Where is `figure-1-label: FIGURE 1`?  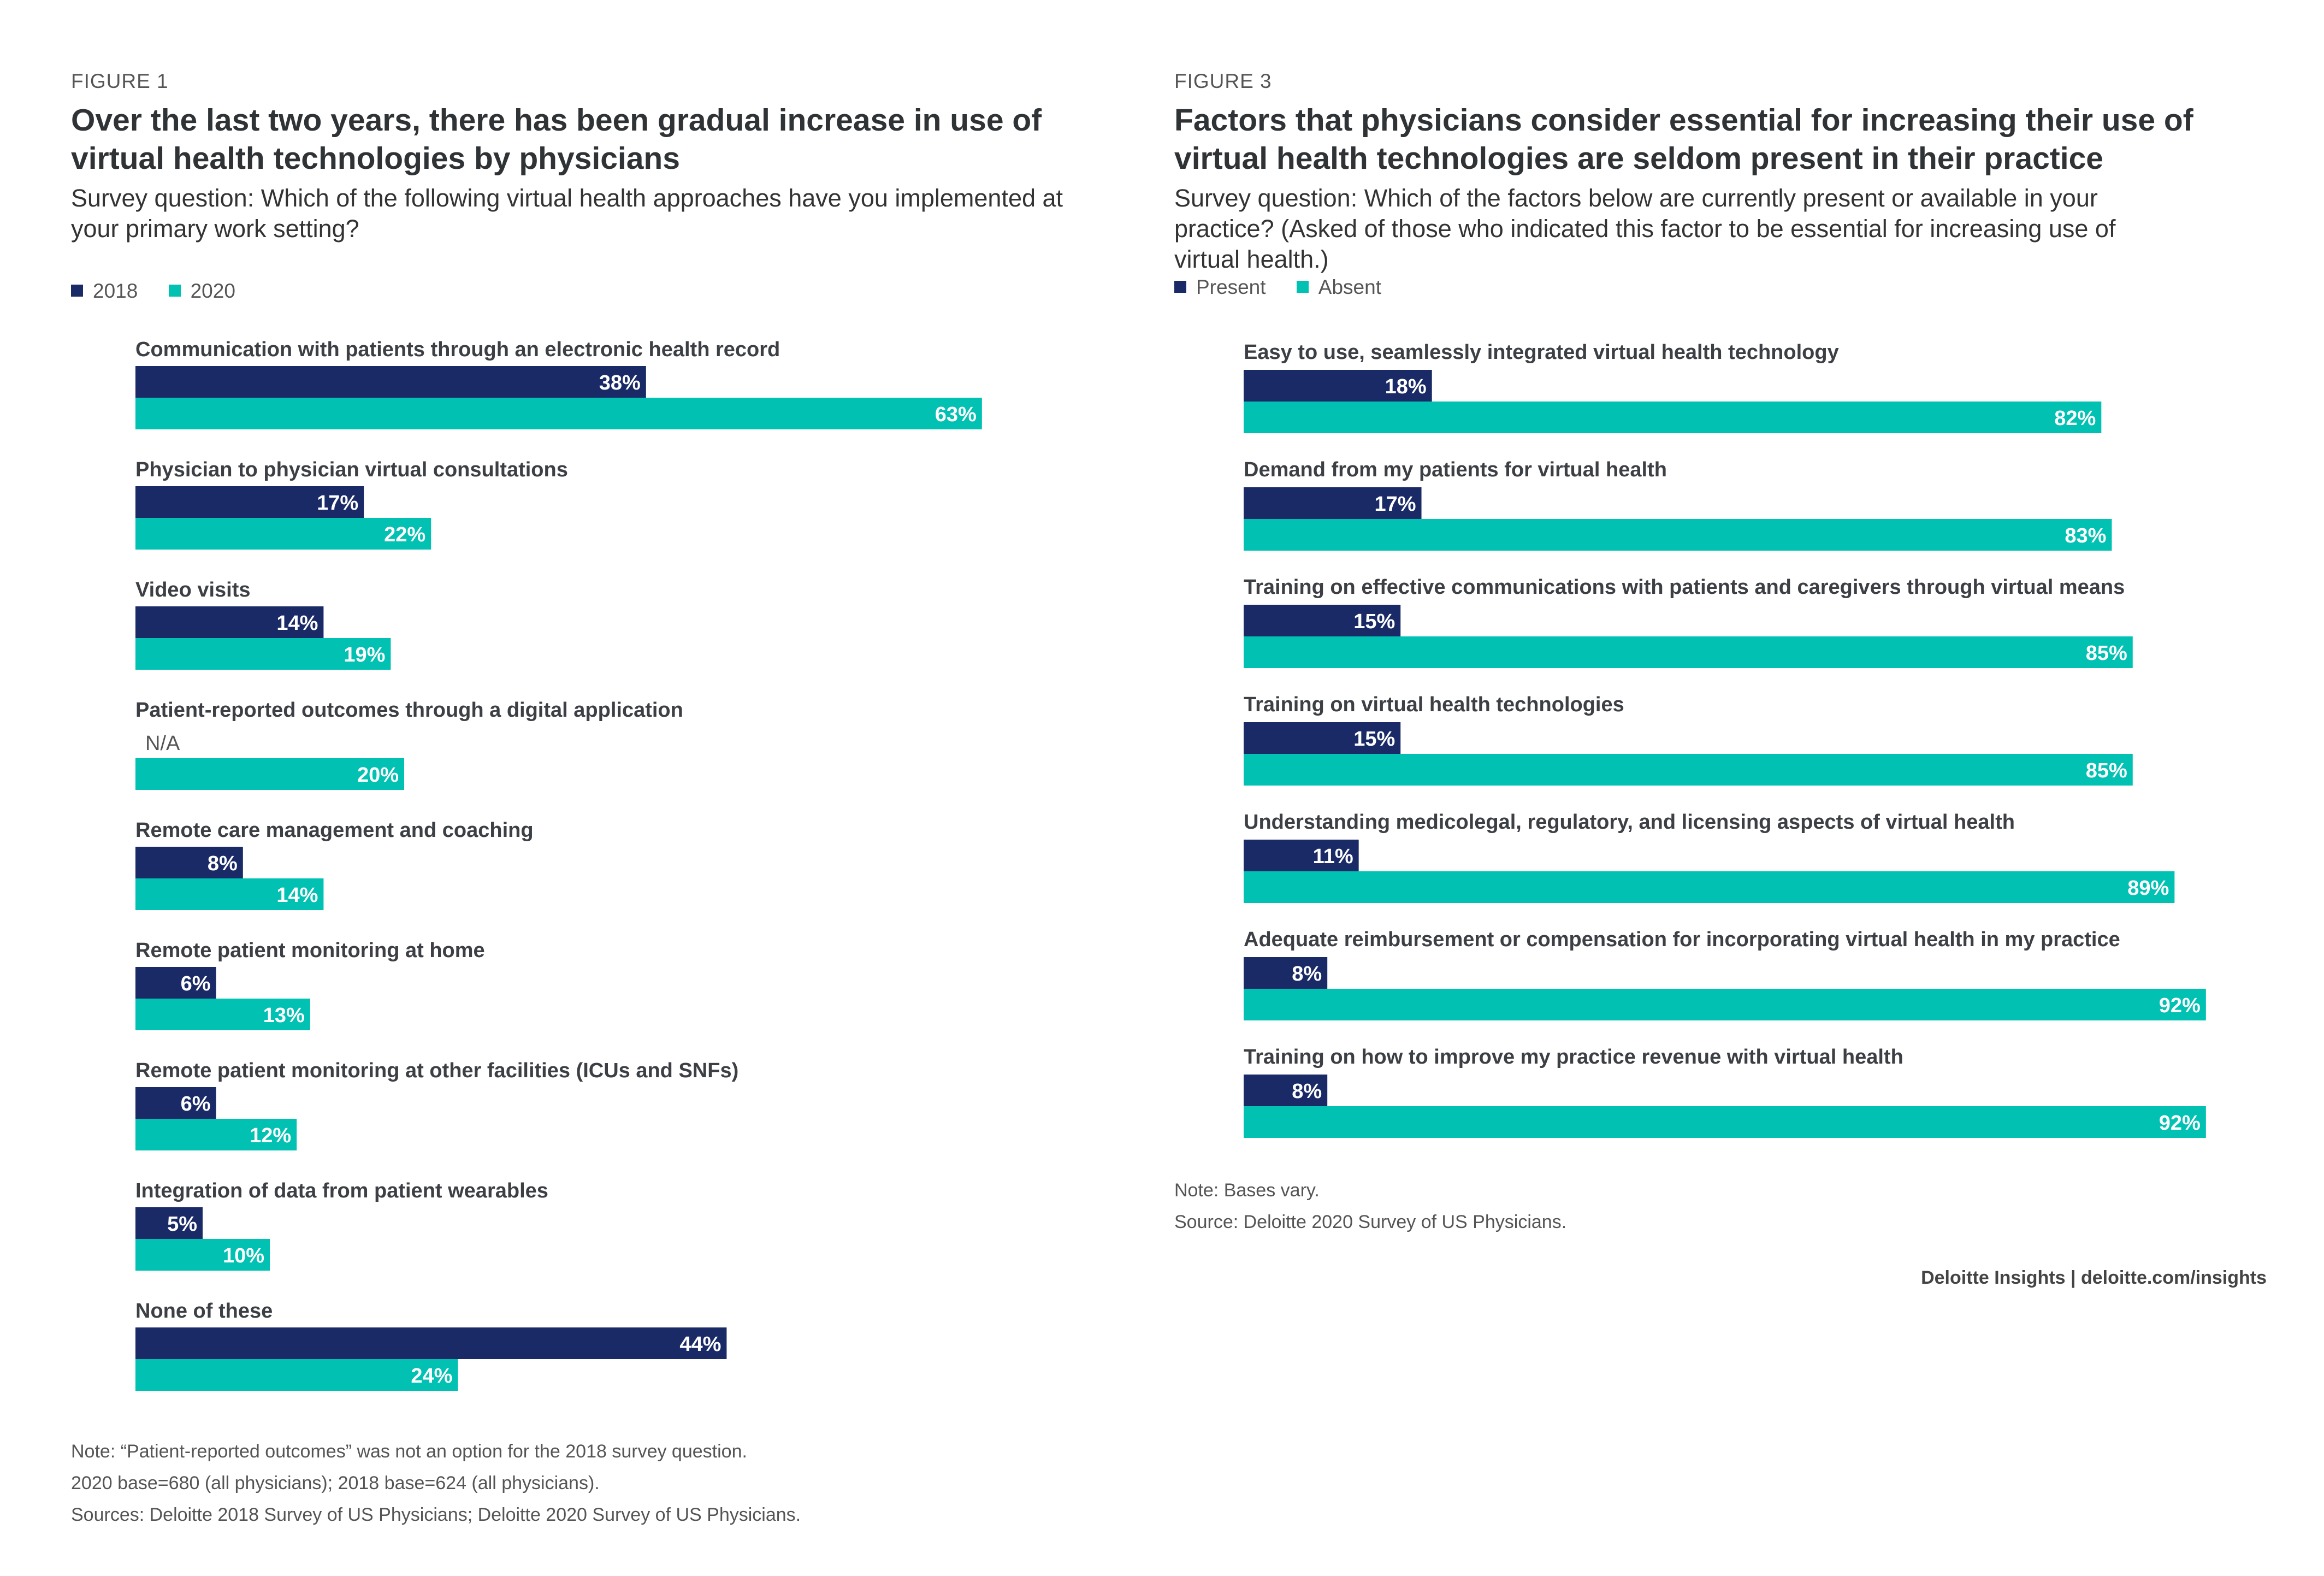 figure-1-label: FIGURE 1 is located at coordinates (120, 81).